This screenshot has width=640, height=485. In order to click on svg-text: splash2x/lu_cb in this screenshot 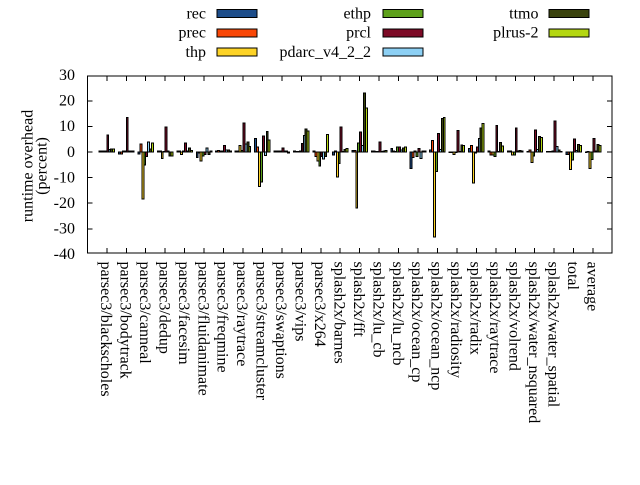, I will do `click(377, 310)`.